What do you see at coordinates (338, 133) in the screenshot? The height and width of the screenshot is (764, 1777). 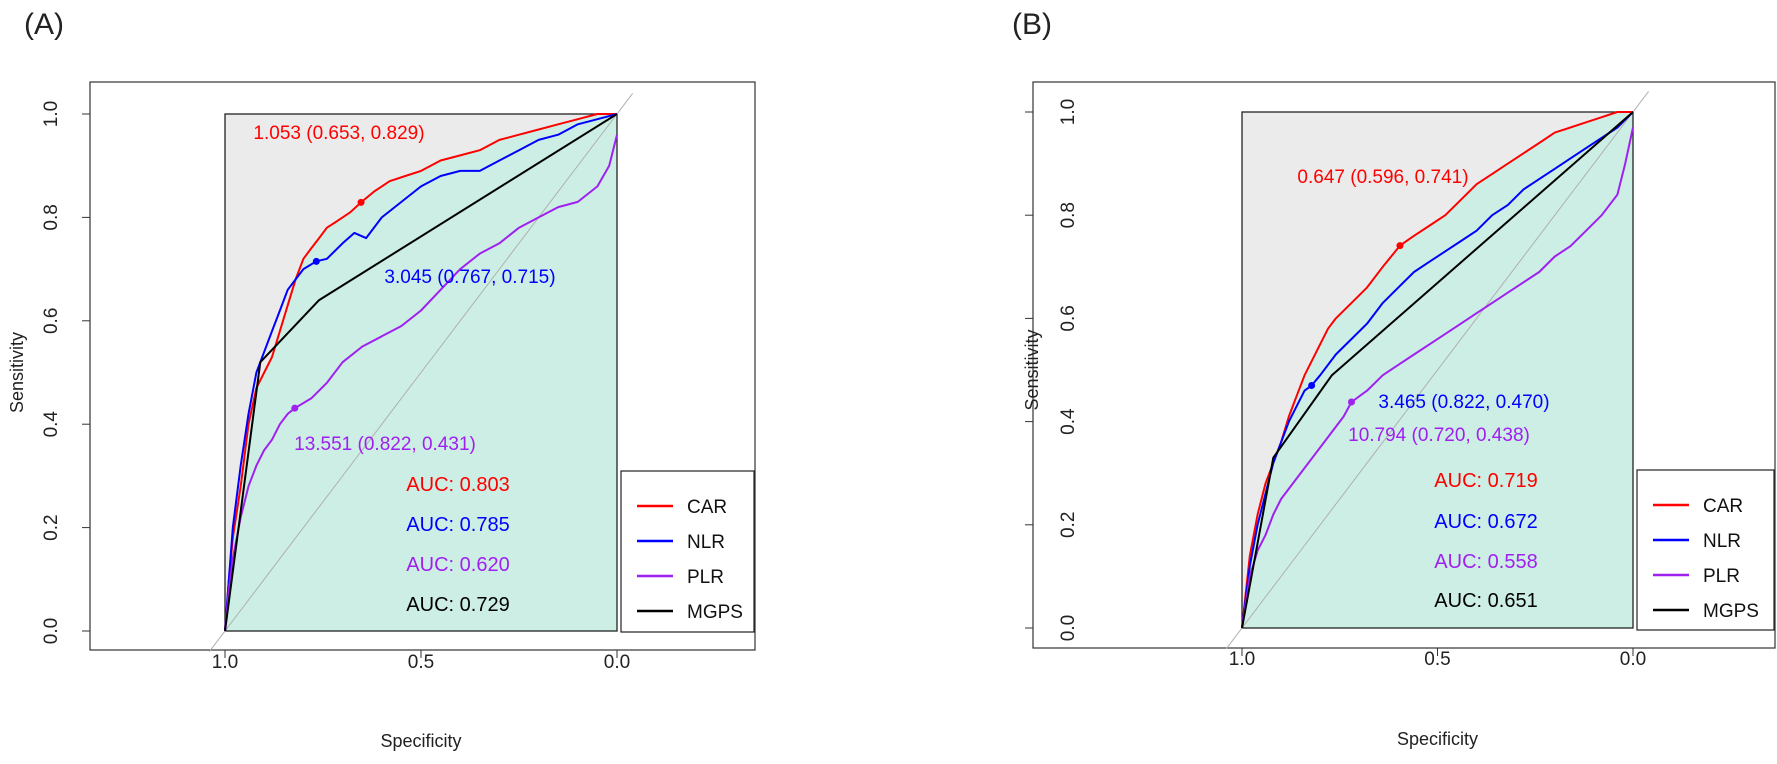 I see `threshold-label-car: 1.053 (0.653, 0.829)` at bounding box center [338, 133].